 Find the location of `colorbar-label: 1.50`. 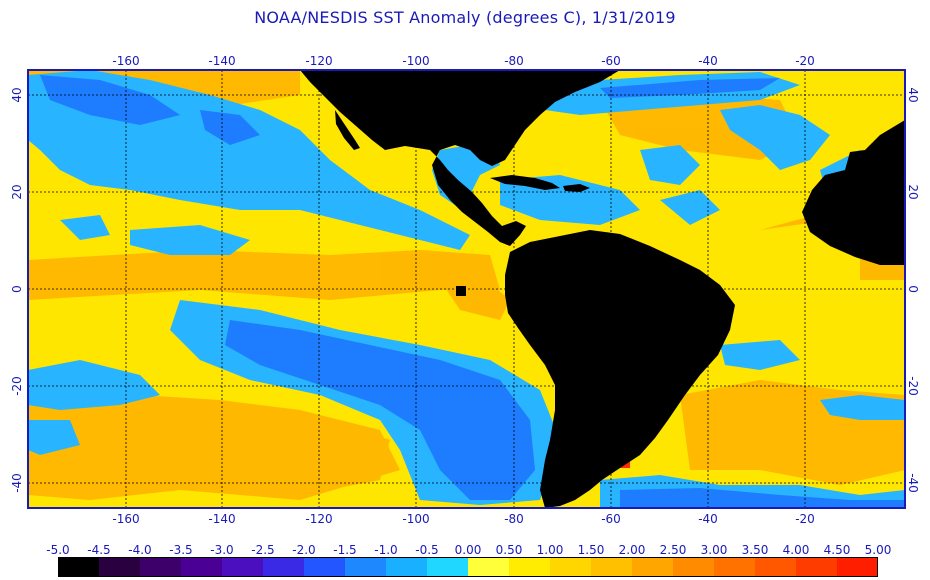

colorbar-label: 1.50 is located at coordinates (591, 550).